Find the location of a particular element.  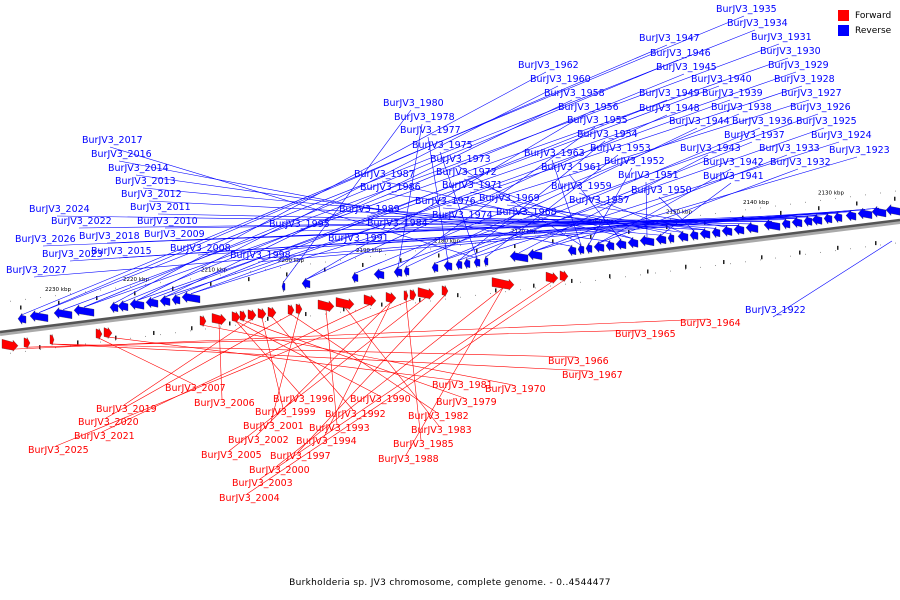

gene-label: BurJV3_1941 is located at coordinates (733, 176).